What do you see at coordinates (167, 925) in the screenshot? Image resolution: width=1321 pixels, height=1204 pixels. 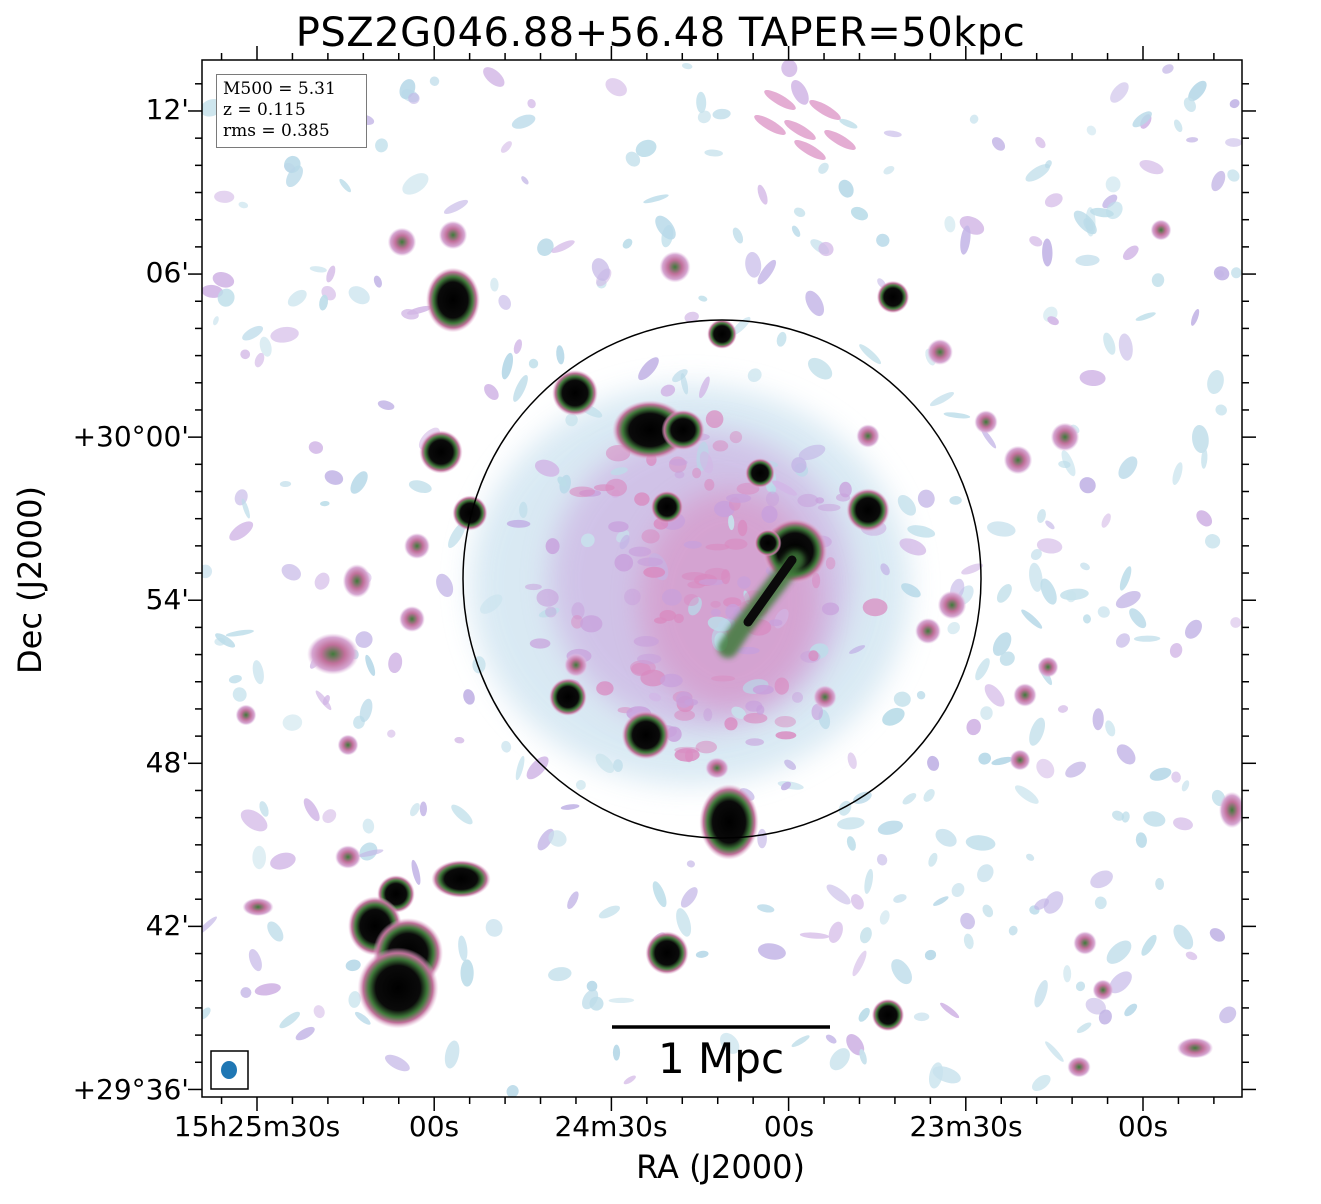 I see `ytick-label: 42'` at bounding box center [167, 925].